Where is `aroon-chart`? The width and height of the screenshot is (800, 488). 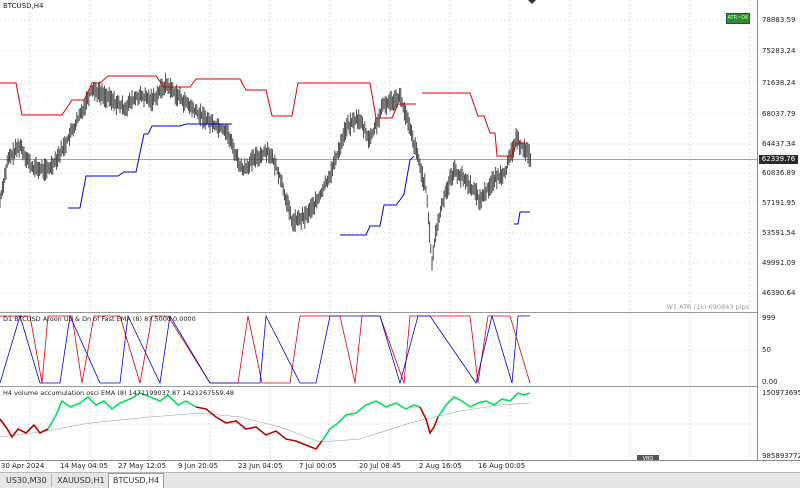 aroon-chart is located at coordinates (378, 349).